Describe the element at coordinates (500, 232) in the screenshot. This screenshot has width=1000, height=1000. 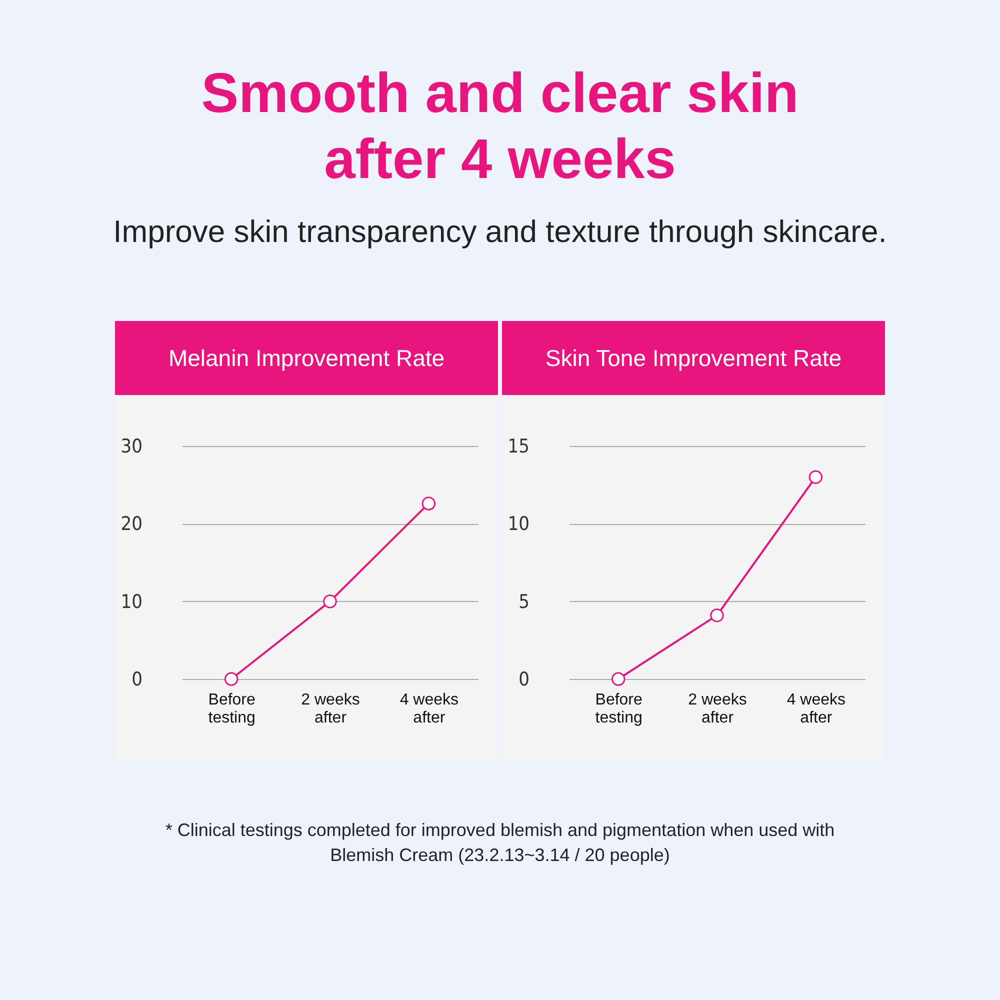
I see `text: Improve skin transparency and texture through skincare.` at that location.